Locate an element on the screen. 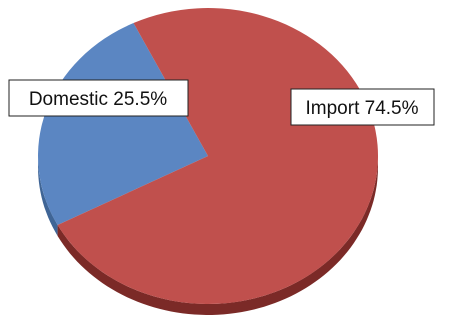 The height and width of the screenshot is (320, 452). data-labels: Domestic 25.5% Import 74.5% is located at coordinates (221, 102).